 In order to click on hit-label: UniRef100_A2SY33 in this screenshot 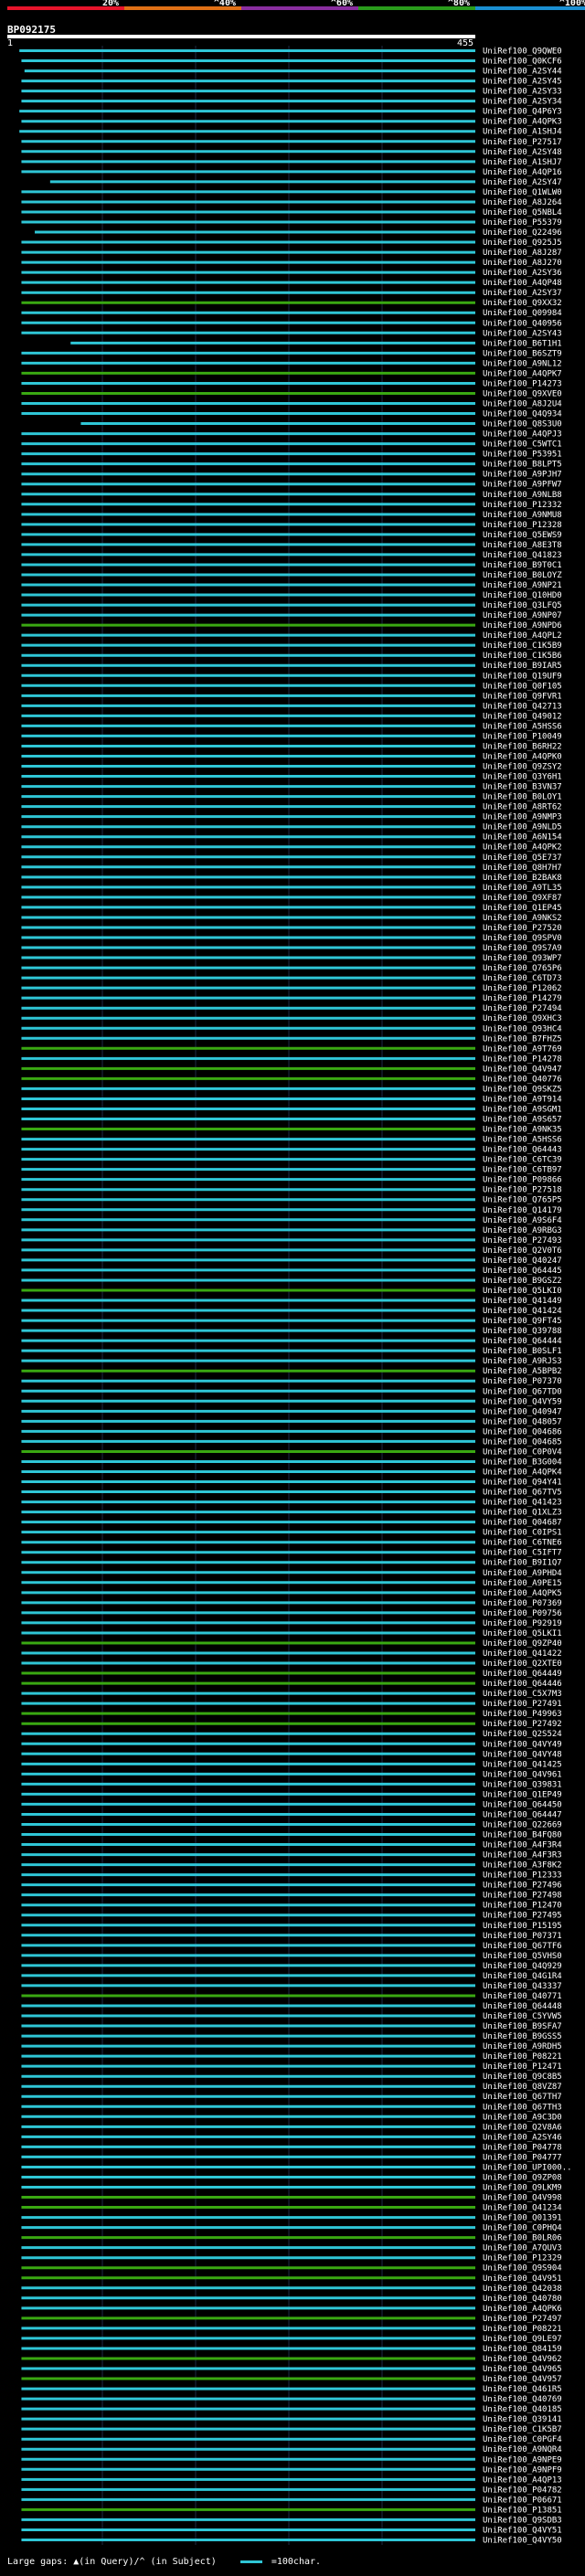, I will do `click(522, 92)`.